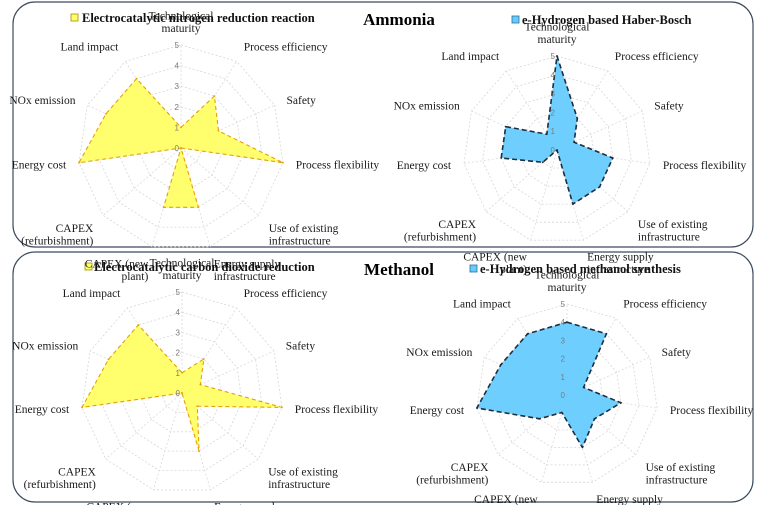  Describe the element at coordinates (88, 266) in the screenshot. I see `yellow-square-icon` at that location.